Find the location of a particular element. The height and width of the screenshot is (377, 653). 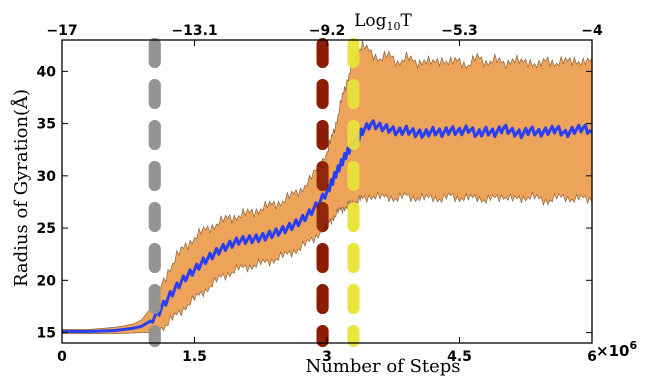

top-axis-label: Log10T is located at coordinates (383, 22).